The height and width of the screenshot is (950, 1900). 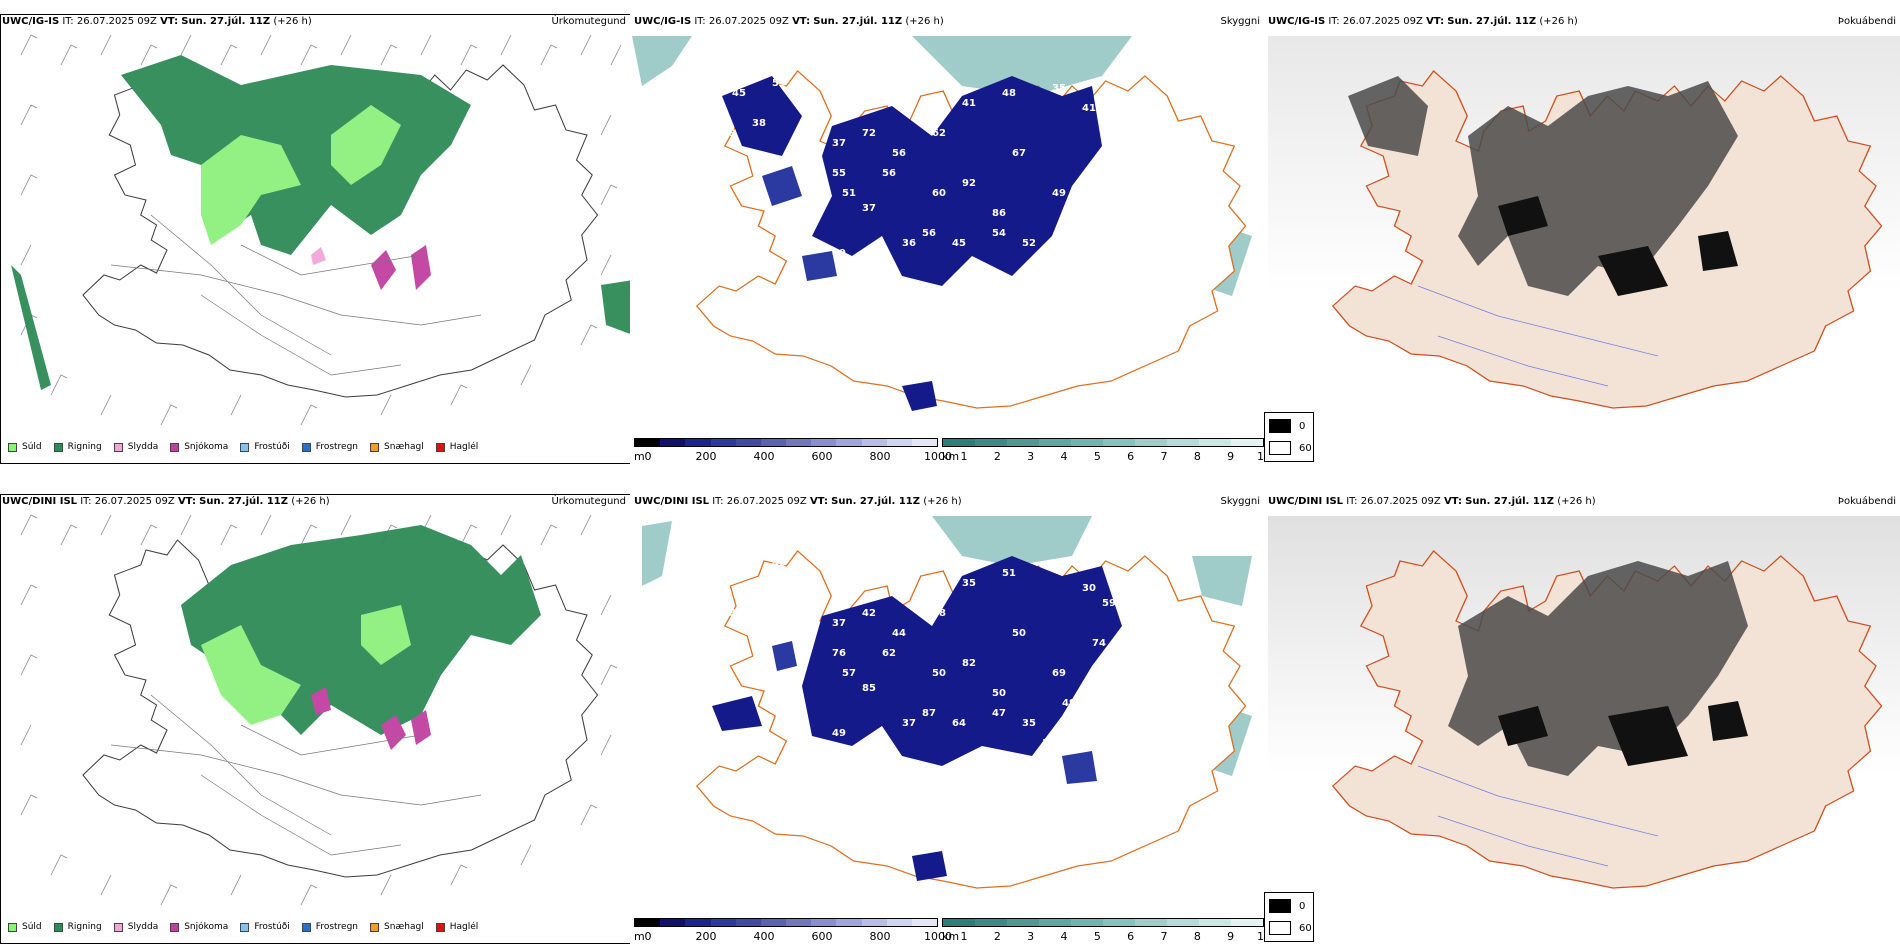 I want to click on cloudbase-value-label: 36, so click(x=909, y=243).